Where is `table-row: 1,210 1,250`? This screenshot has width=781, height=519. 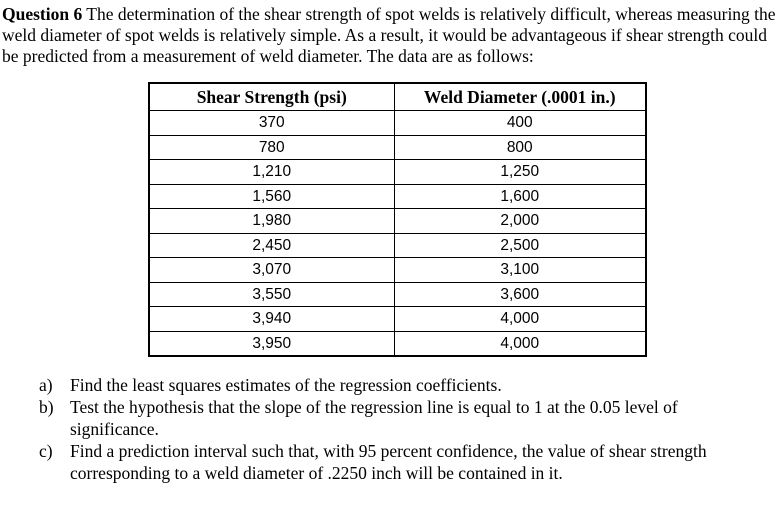 table-row: 1,210 1,250 is located at coordinates (397, 172).